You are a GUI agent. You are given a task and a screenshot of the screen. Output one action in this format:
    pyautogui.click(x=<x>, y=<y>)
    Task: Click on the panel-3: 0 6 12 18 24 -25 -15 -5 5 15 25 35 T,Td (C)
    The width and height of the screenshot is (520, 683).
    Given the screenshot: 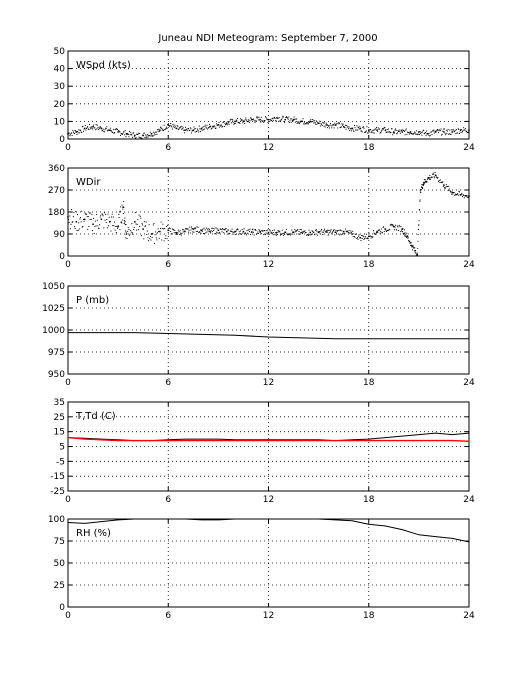 What is the action you would take?
    pyautogui.click(x=262, y=451)
    